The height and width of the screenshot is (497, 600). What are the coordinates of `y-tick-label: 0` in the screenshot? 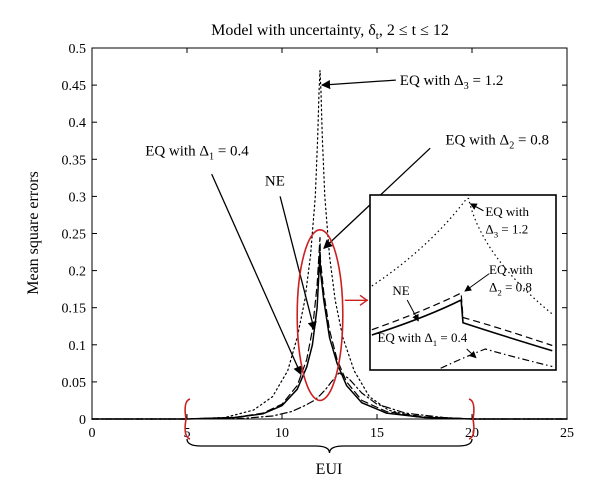 It's located at (82, 420).